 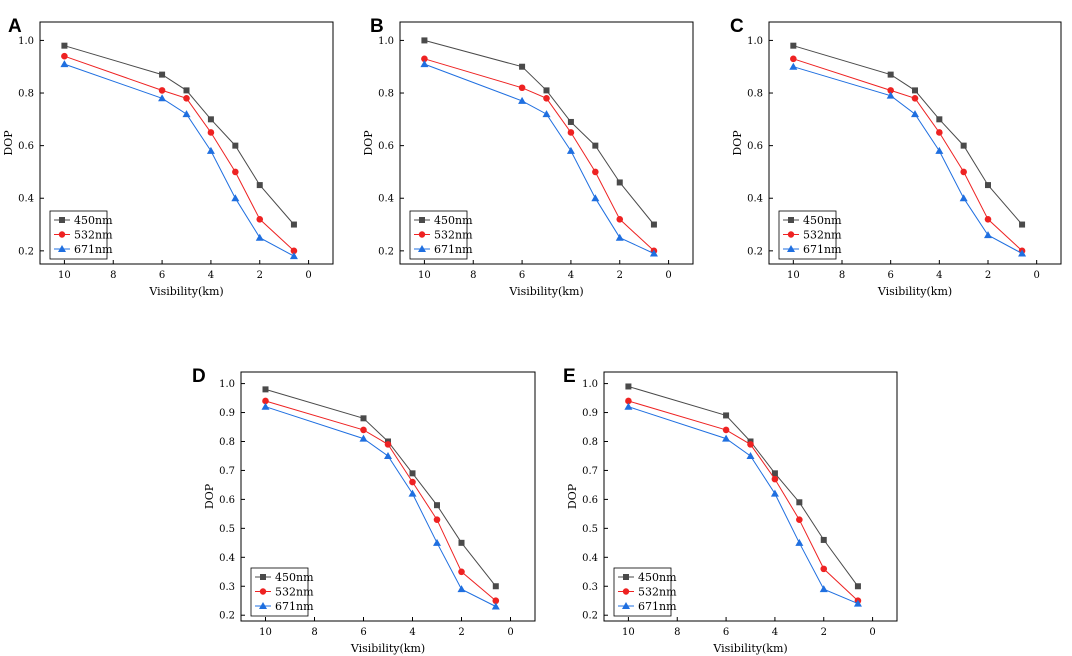 What do you see at coordinates (737, 143) in the screenshot?
I see `y-axis-title: DOP` at bounding box center [737, 143].